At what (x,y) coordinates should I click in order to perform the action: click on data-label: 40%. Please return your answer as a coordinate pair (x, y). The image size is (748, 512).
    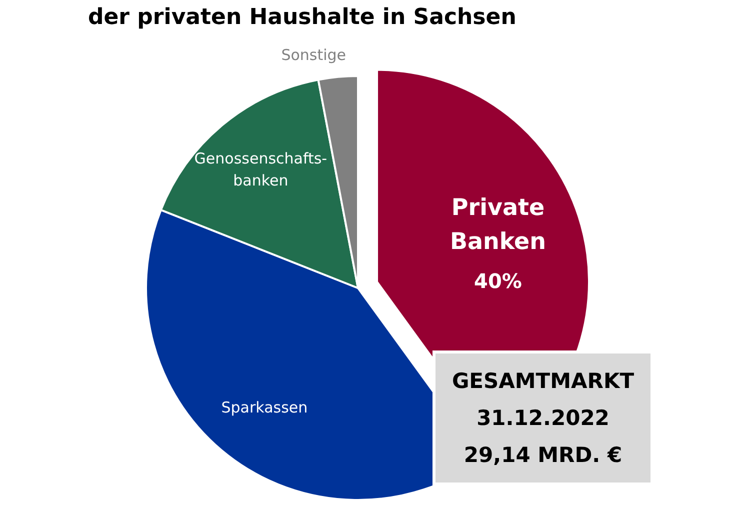
    Looking at the image, I should click on (498, 280).